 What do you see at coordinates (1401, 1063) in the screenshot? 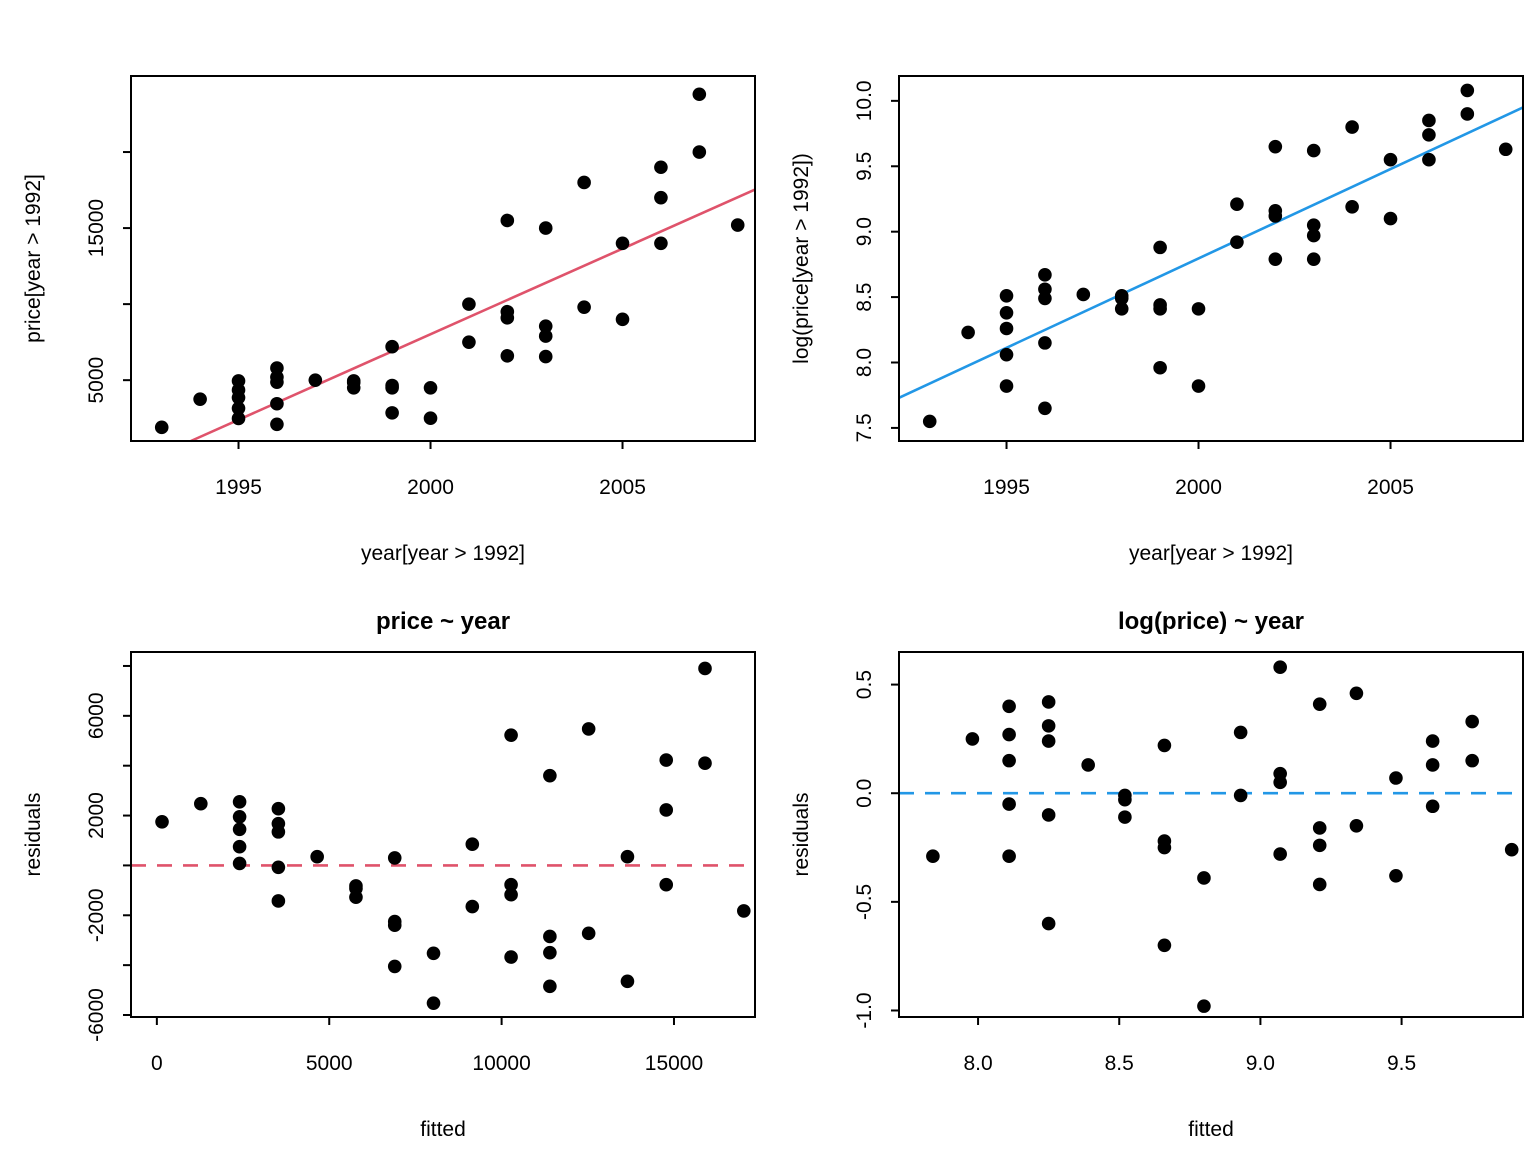
I see `x-axis-tick-label: 9.5` at bounding box center [1401, 1063].